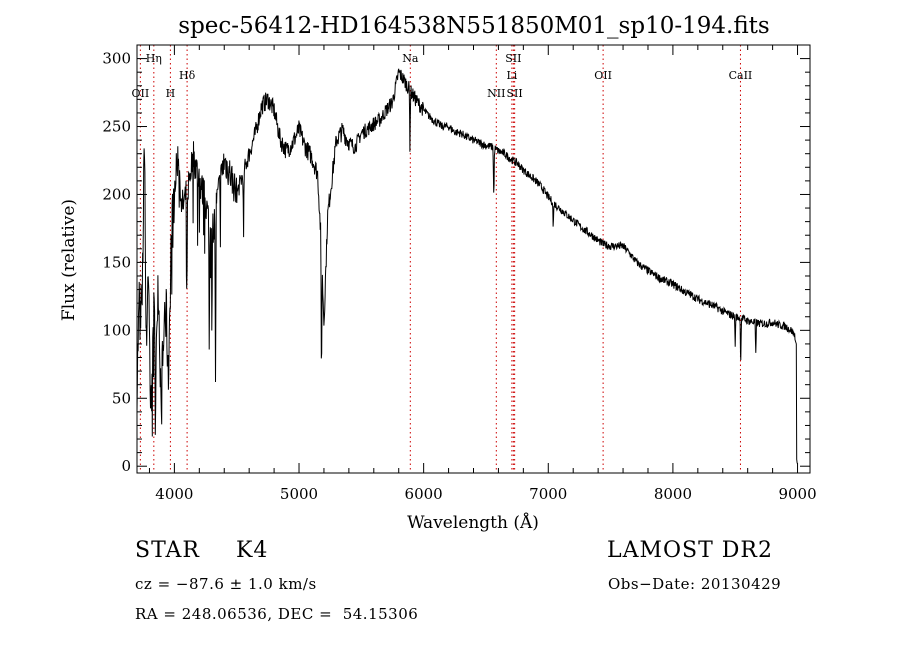 The image size is (900, 650). I want to click on line-label: Hδ, so click(187, 75).